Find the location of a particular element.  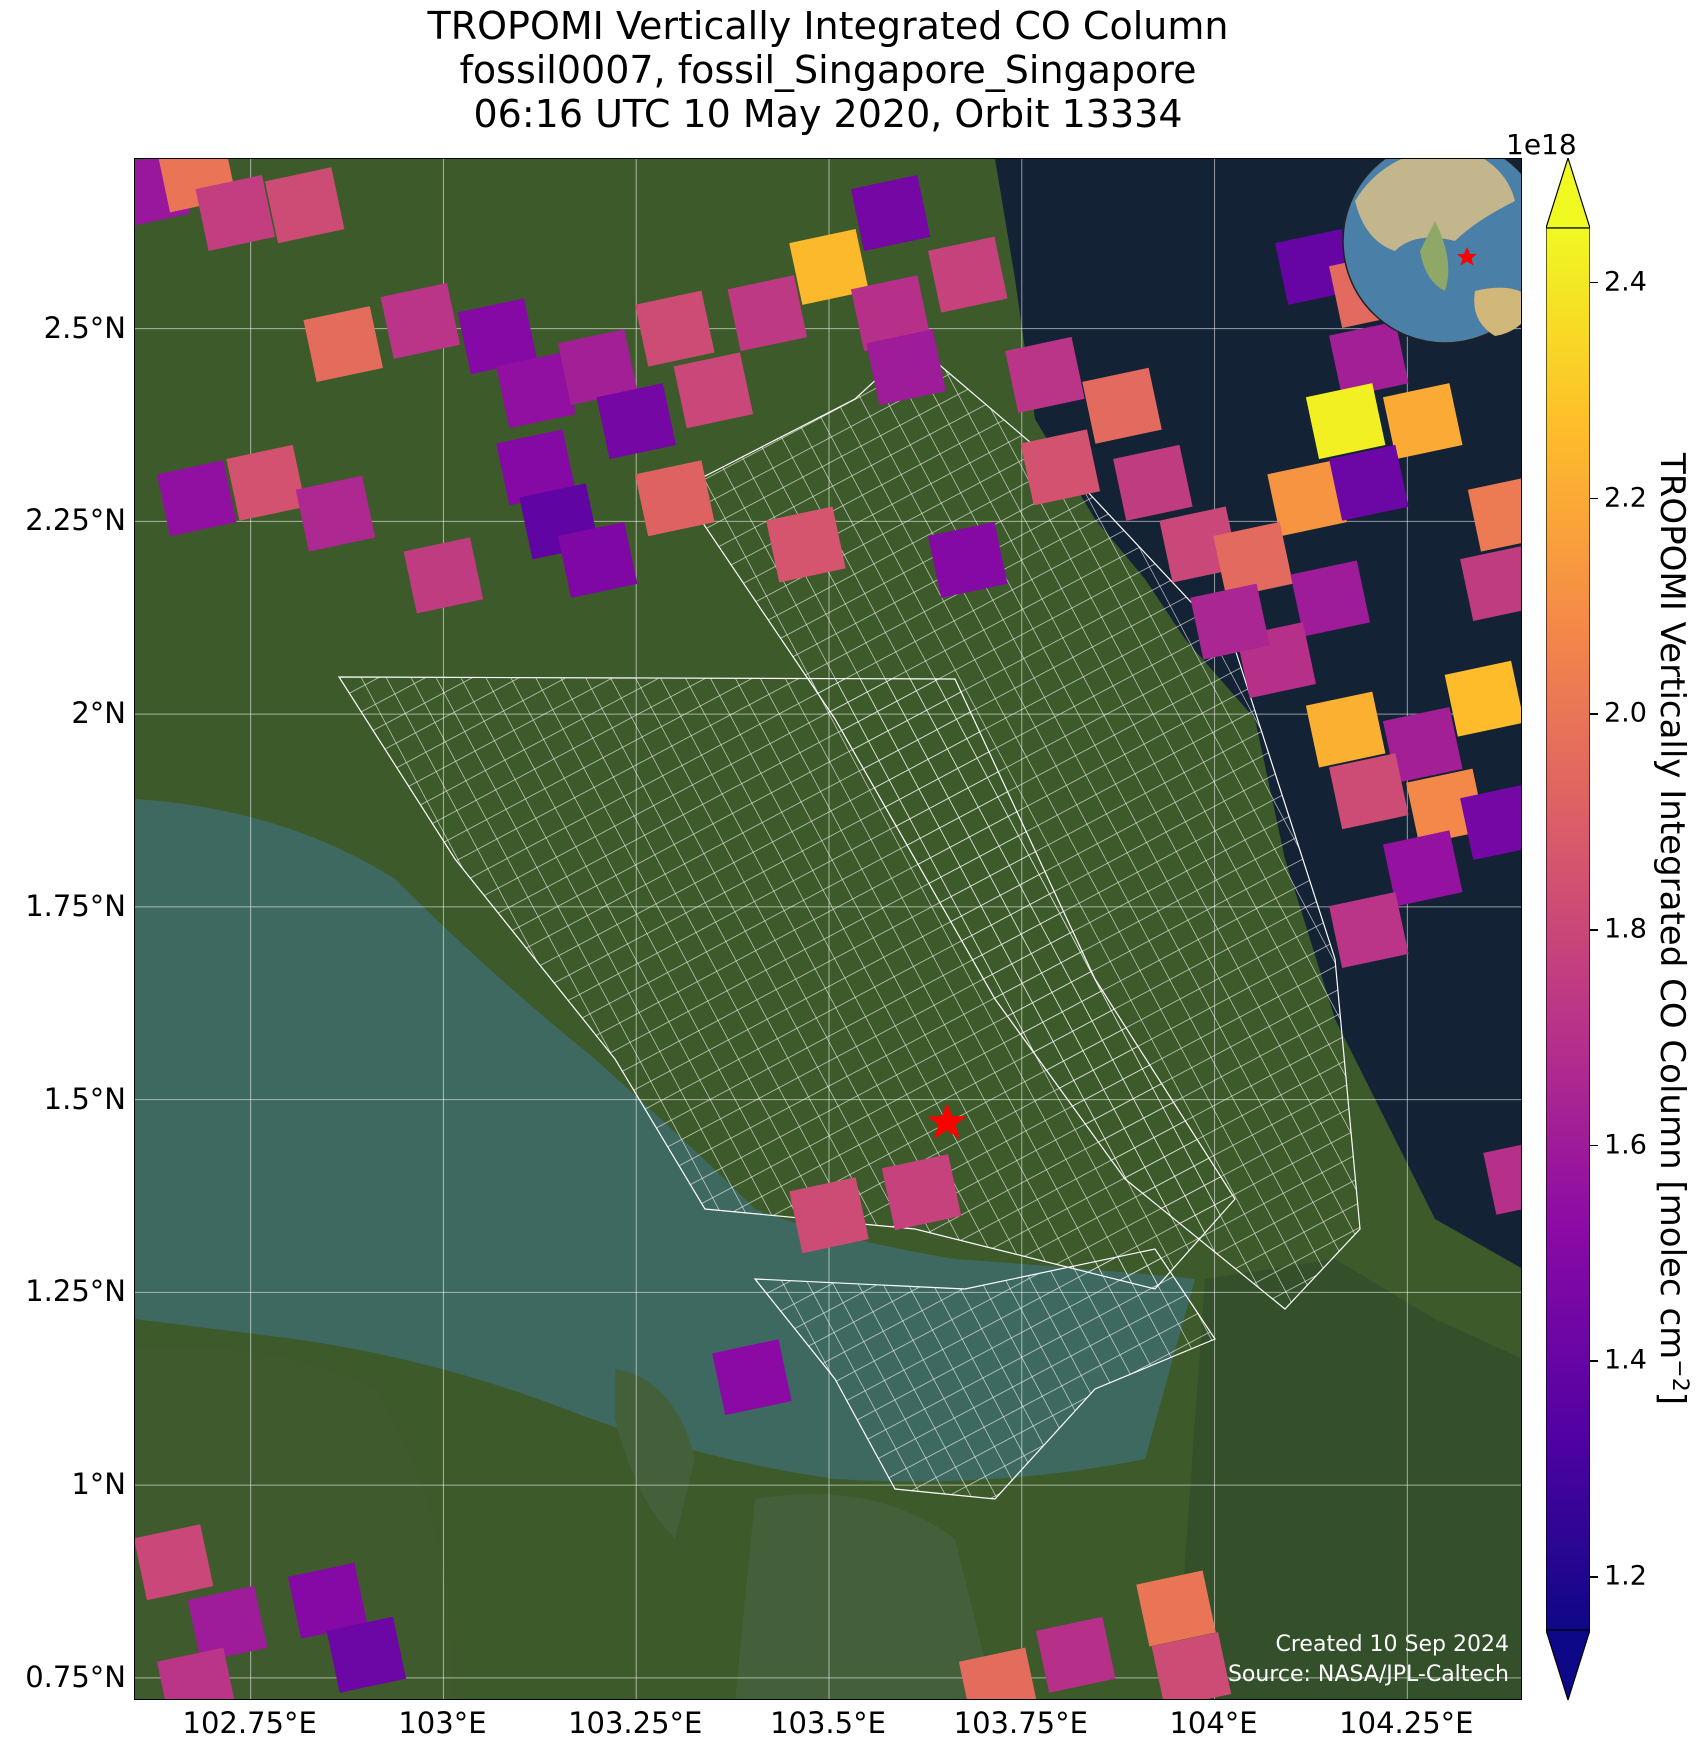

x-tick-label: 102.75°E is located at coordinates (249, 1723).